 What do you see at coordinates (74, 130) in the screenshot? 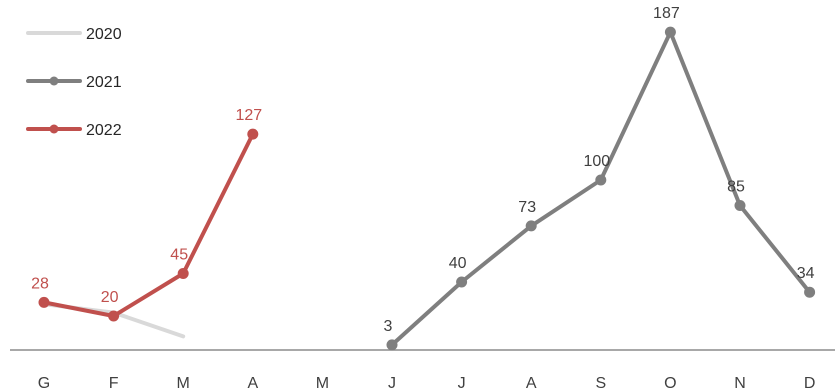
I see `legend-item: 2022` at bounding box center [74, 130].